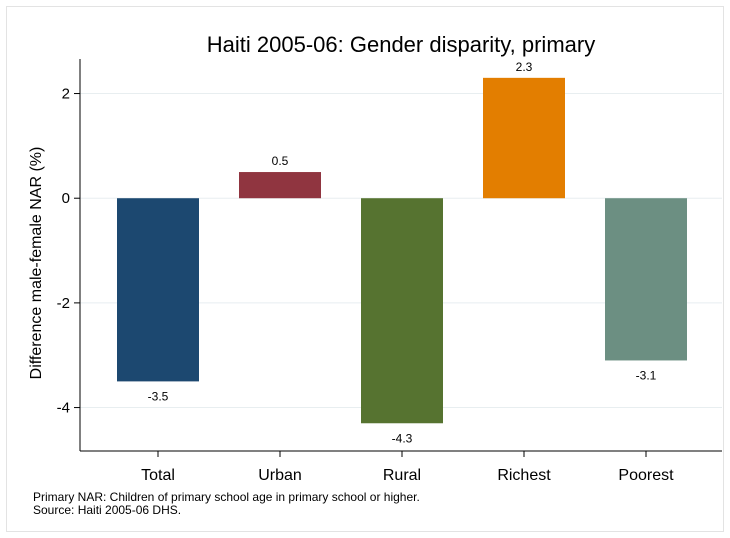  I want to click on bar-total, so click(158, 290).